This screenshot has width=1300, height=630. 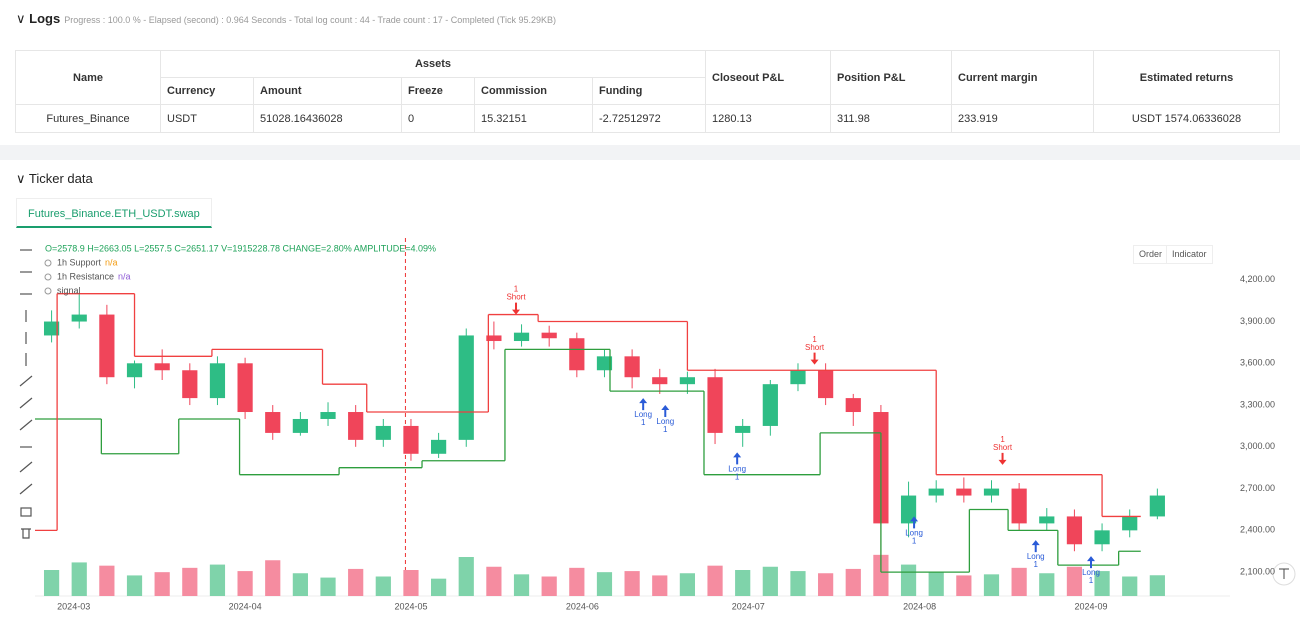 I want to click on ticker-title: Ticker data, so click(x=60, y=178).